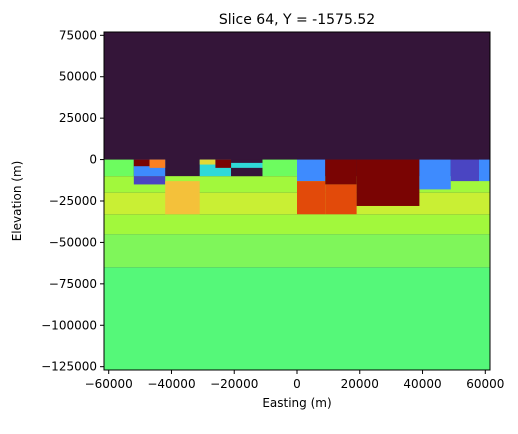 The height and width of the screenshot is (434, 518). I want to click on y-tick-label: −25000, so click(73, 201).